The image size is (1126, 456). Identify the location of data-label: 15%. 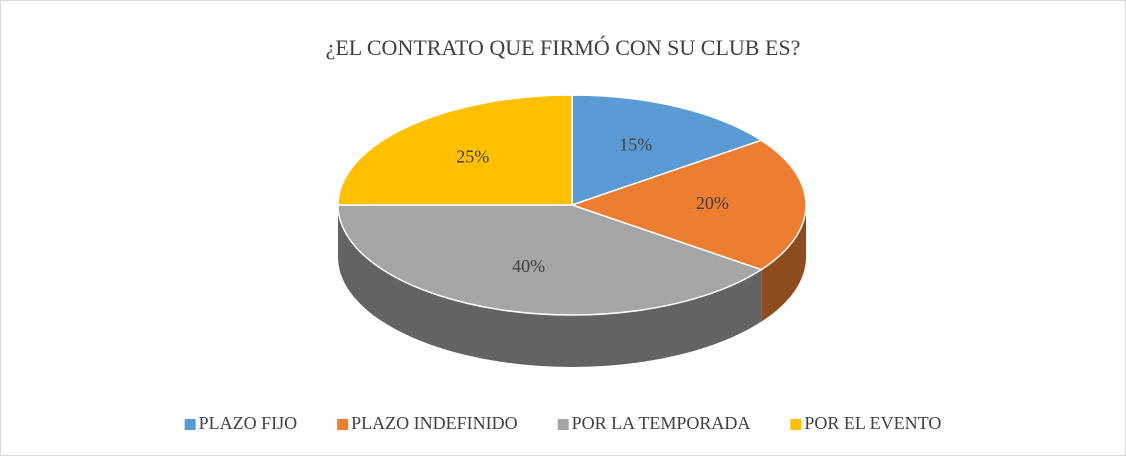
(635, 144).